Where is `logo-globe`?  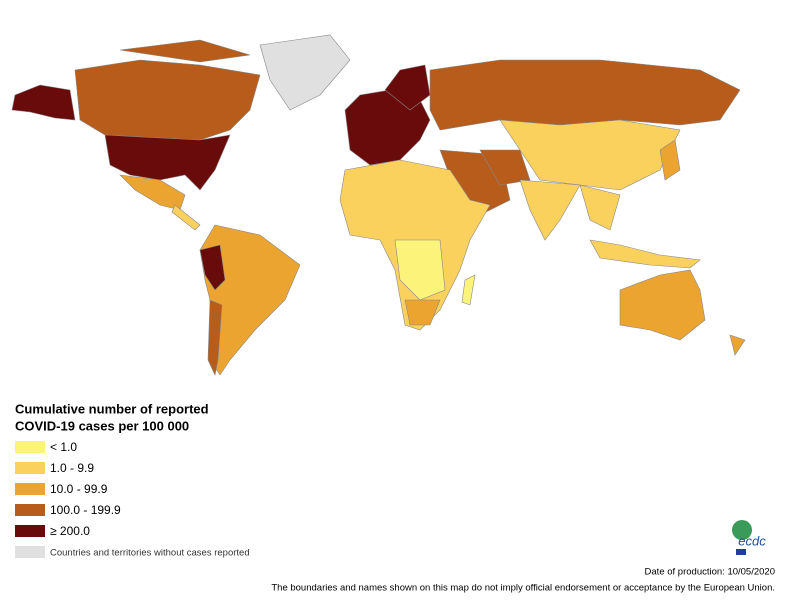
logo-globe is located at coordinates (742, 530).